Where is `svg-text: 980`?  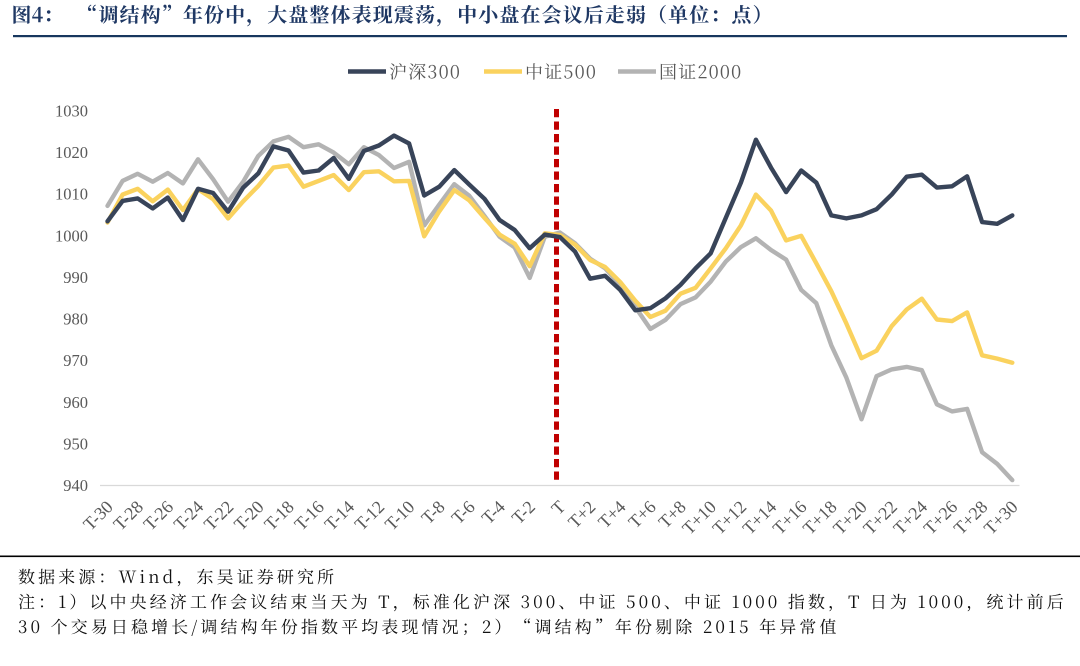
svg-text: 980 is located at coordinates (75, 319).